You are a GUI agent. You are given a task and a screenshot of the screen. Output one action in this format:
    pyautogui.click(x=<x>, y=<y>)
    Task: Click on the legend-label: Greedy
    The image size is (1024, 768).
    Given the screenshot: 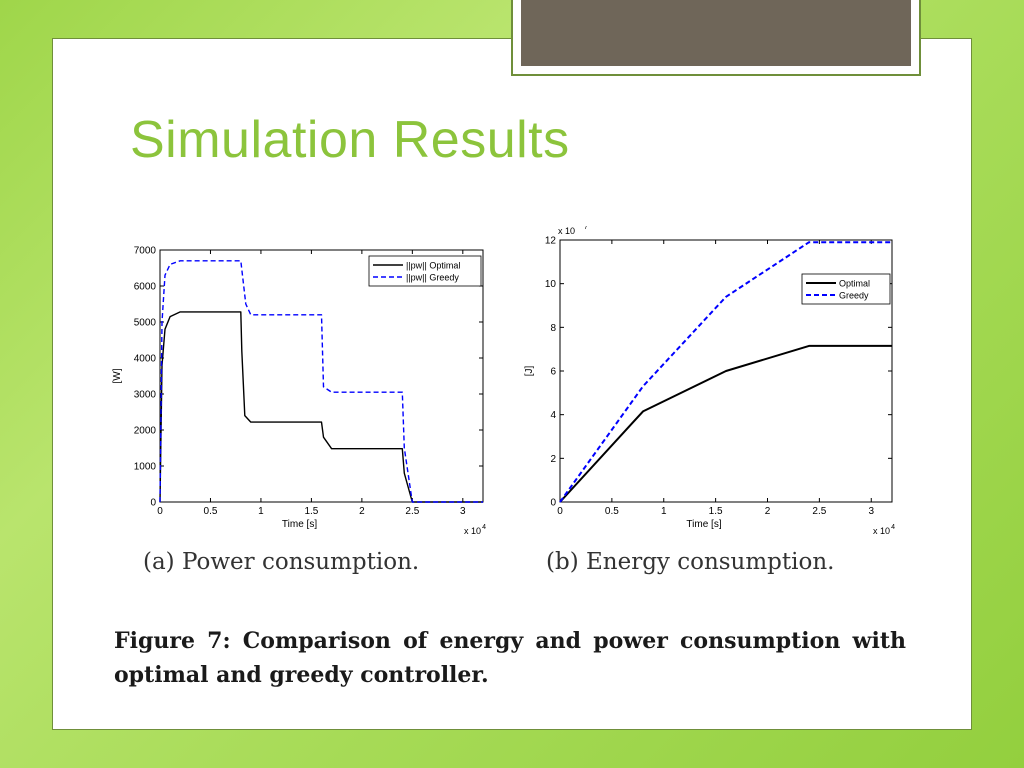 What is the action you would take?
    pyautogui.click(x=854, y=296)
    